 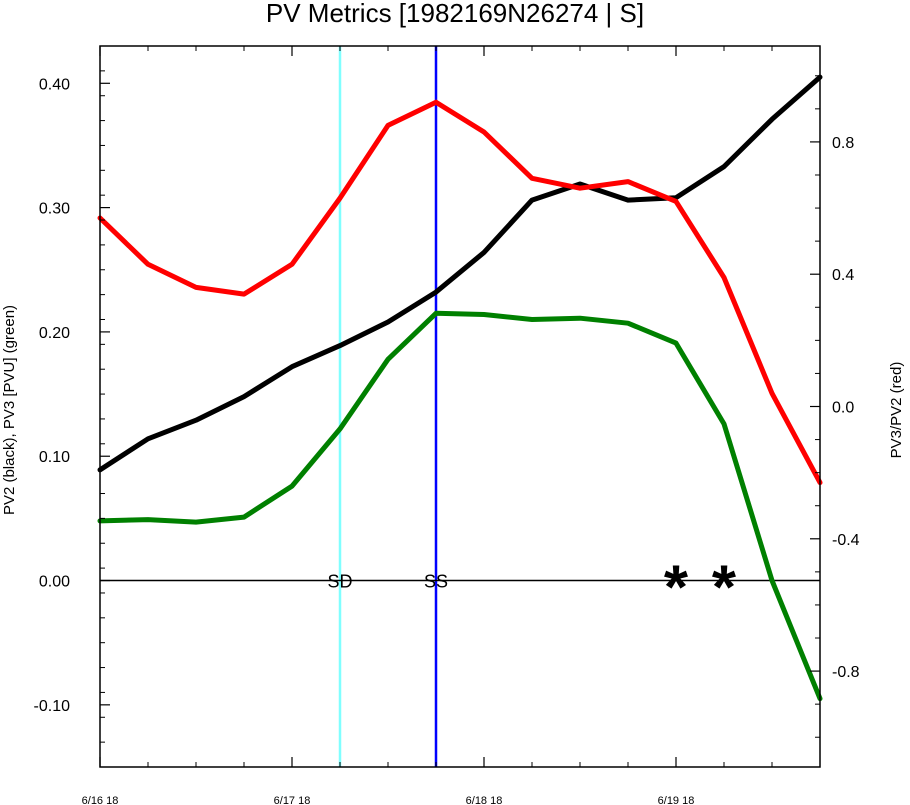 I want to click on y-axis-label-right: PV3/PV2 (red), so click(x=896, y=410).